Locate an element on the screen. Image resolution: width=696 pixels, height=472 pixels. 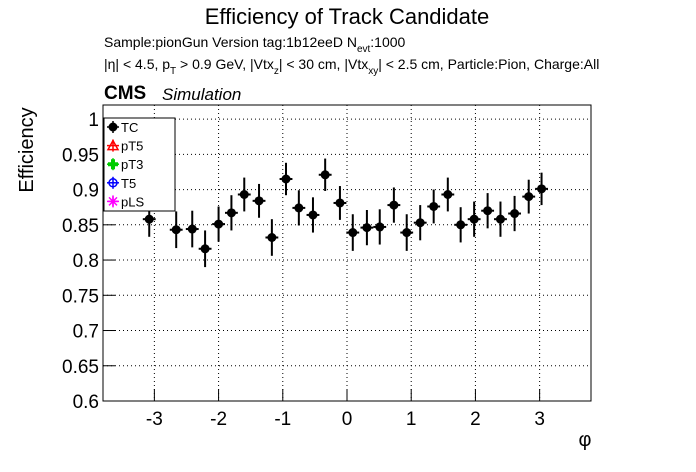
subtitle-part: > 0.9 GeV, |Vtx is located at coordinates (225, 64).